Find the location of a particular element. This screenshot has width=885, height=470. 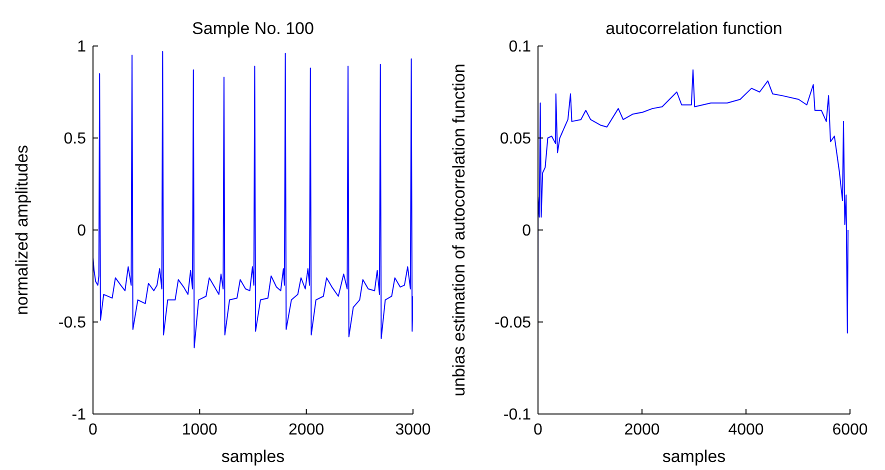

x-tick-label: 3000 is located at coordinates (413, 429).